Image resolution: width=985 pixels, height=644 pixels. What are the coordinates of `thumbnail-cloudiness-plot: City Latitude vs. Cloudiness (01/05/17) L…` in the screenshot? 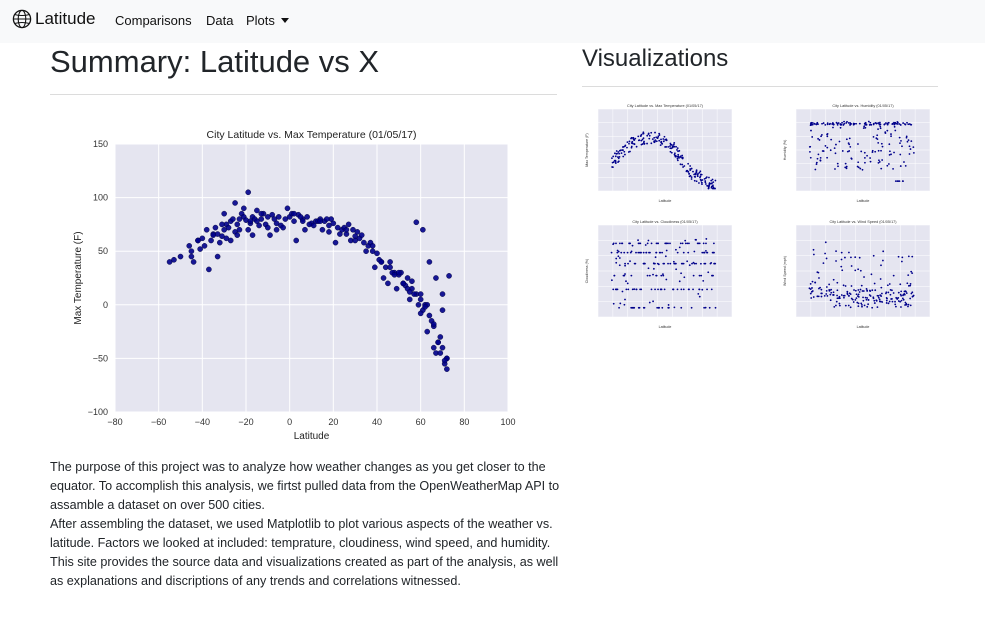 It's located at (659, 273).